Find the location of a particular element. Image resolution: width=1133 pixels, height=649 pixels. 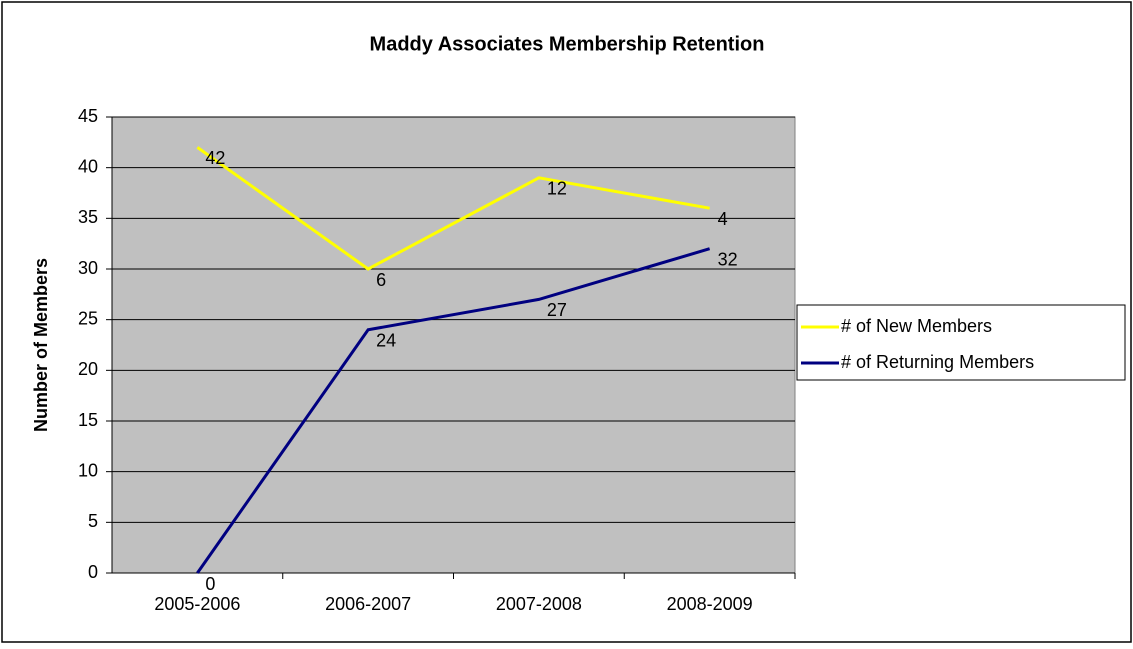

series-line is located at coordinates (453, 208).